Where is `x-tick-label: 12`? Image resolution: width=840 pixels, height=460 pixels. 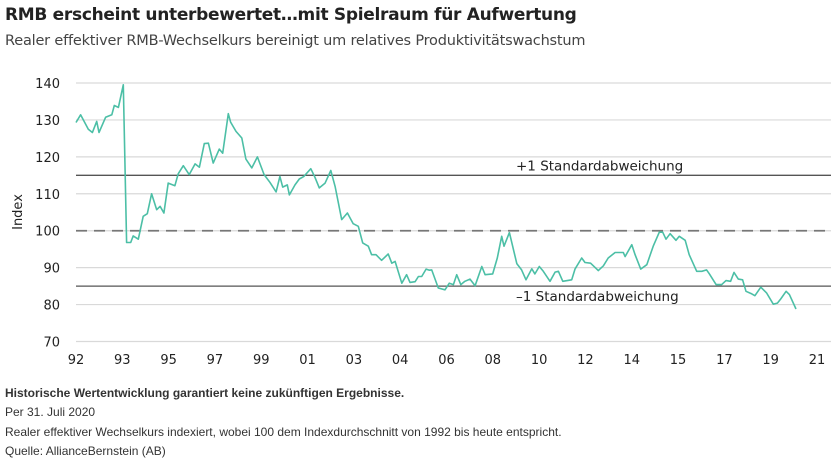
x-tick-label: 12 is located at coordinates (585, 360).